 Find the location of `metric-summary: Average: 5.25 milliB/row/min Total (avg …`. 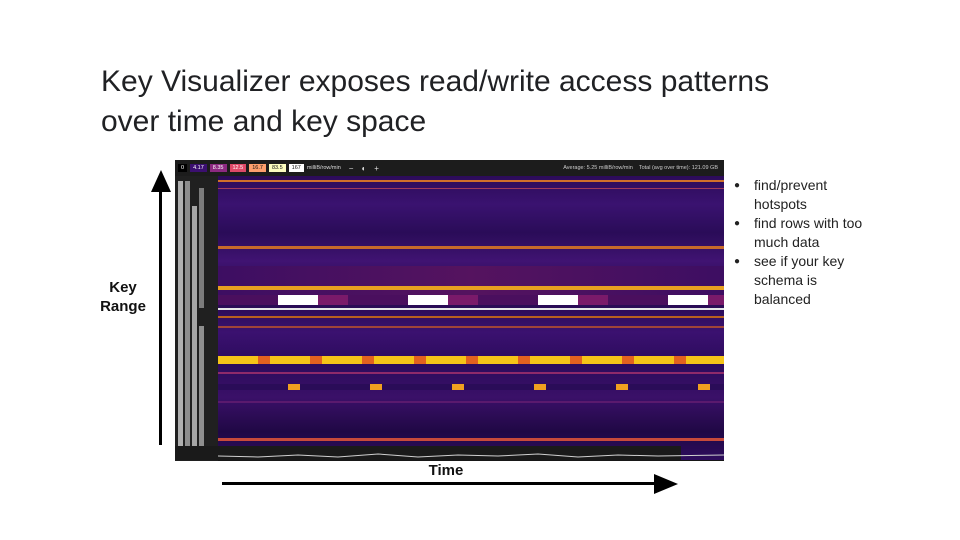

metric-summary: Average: 5.25 milliB/row/min Total (avg … is located at coordinates (640, 168).